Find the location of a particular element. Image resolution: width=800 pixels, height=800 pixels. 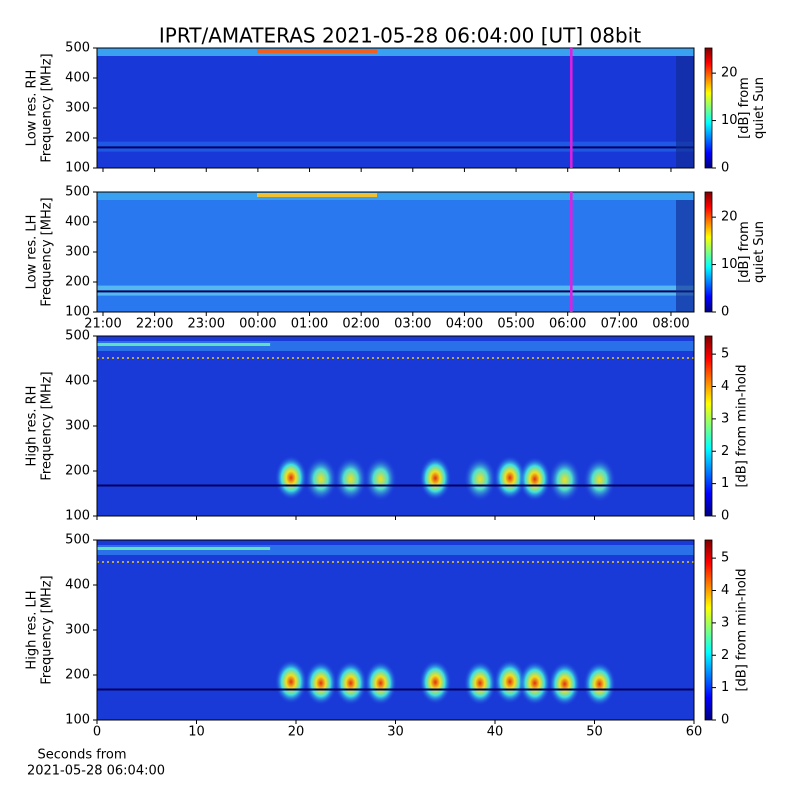

x-tick-label: 23:00 is located at coordinates (206, 324).